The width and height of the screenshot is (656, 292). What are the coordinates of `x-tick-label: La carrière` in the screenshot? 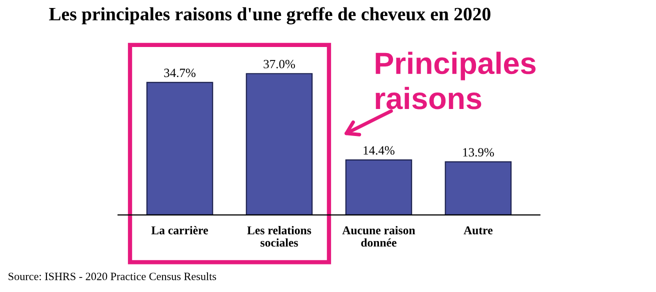 It's located at (179, 230).